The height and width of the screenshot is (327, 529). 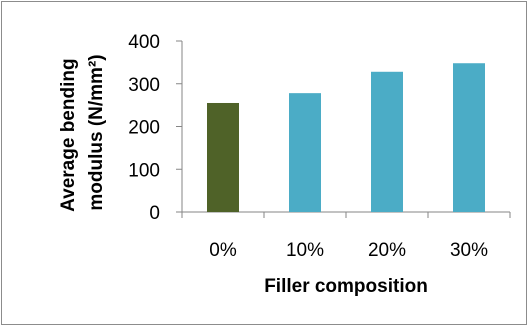 I want to click on x-axis-title: Filler composition, so click(x=346, y=286).